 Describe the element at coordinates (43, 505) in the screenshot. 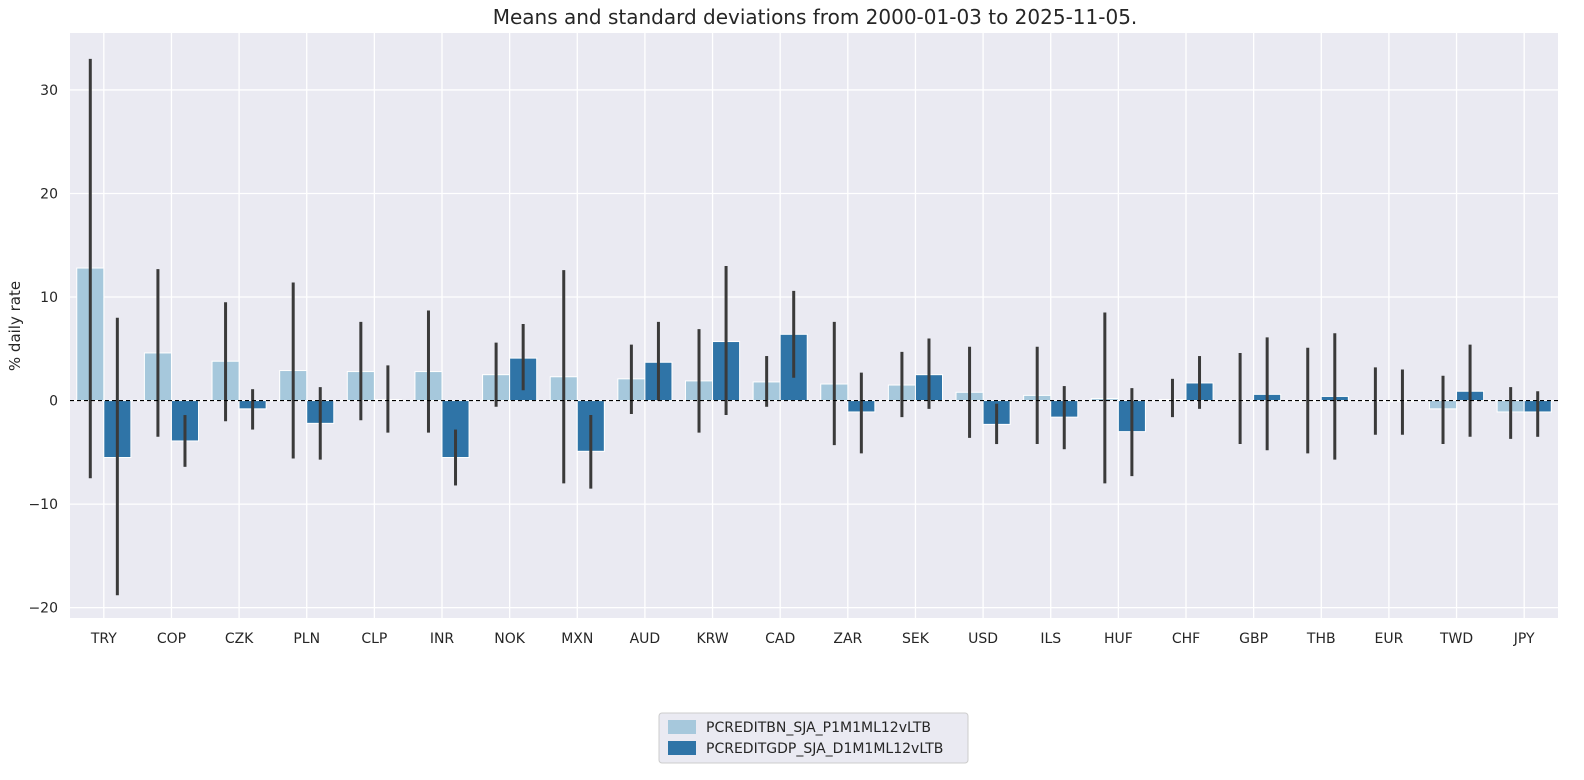

I see `y-tick-label: −10` at that location.